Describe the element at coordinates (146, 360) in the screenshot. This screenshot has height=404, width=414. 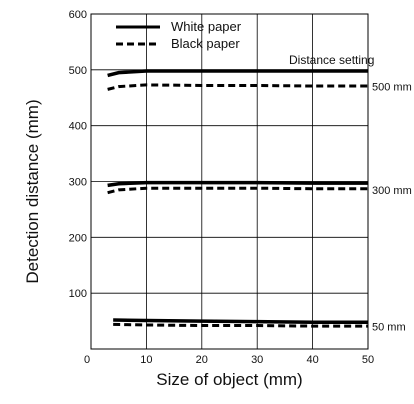
I see `x-tick-label: 10` at that location.